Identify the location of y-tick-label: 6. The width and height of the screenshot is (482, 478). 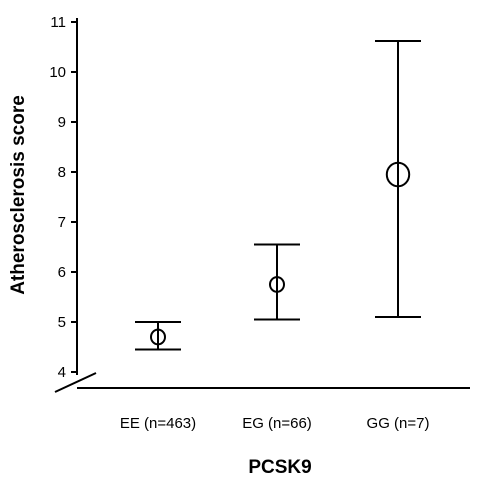
(62, 272).